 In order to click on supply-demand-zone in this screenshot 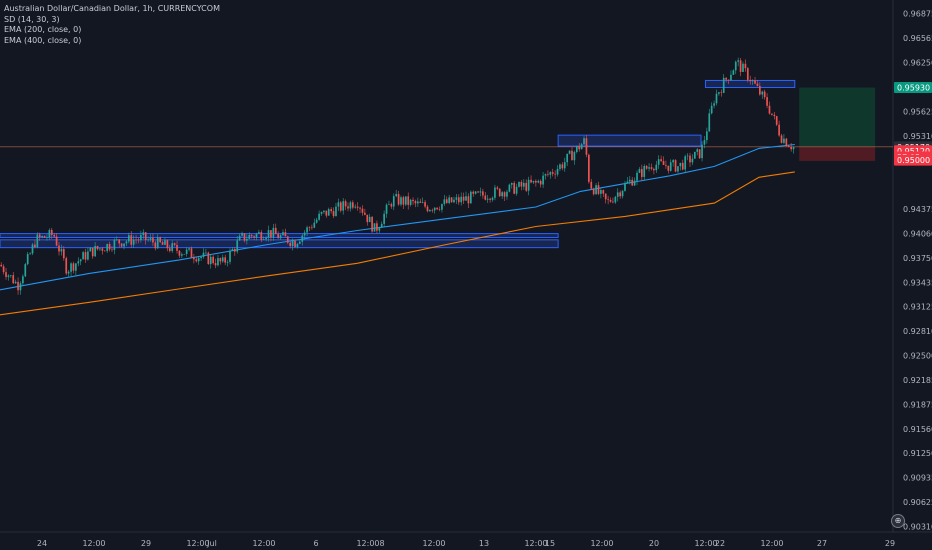, I will do `click(279, 244)`.